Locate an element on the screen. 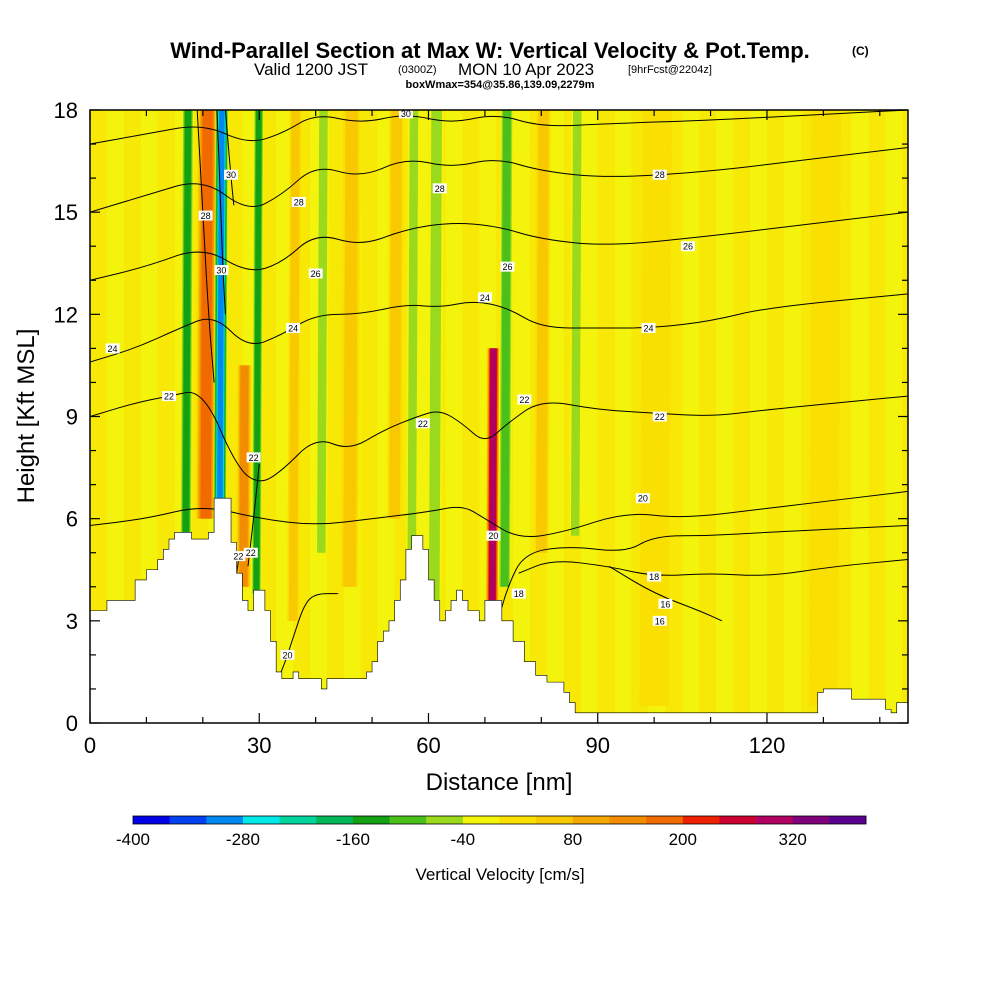 The image size is (1000, 1000). x-tick-label: 60 is located at coordinates (428, 745).